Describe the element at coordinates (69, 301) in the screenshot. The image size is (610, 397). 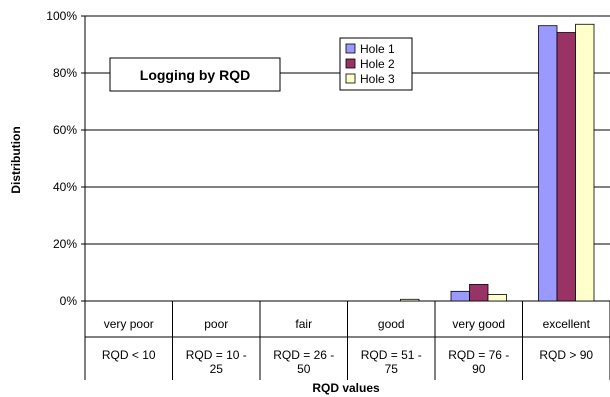
I see `y-tick-label: 0%` at that location.